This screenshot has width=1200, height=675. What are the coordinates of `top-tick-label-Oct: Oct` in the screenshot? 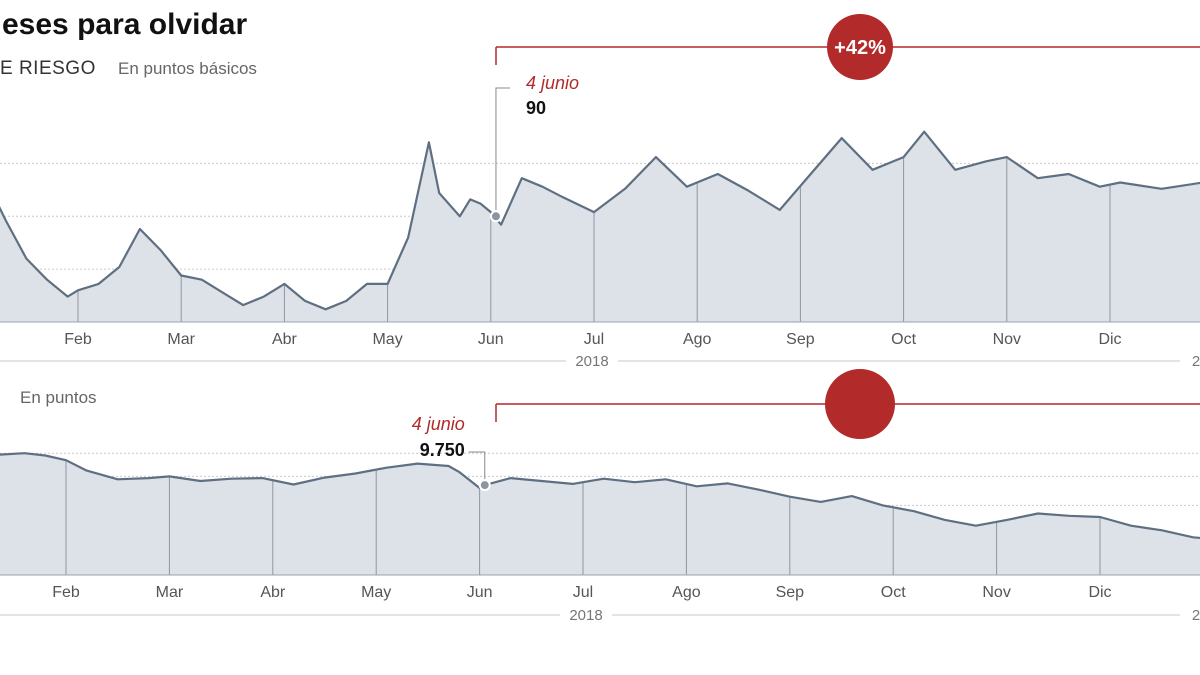 It's located at (903, 339).